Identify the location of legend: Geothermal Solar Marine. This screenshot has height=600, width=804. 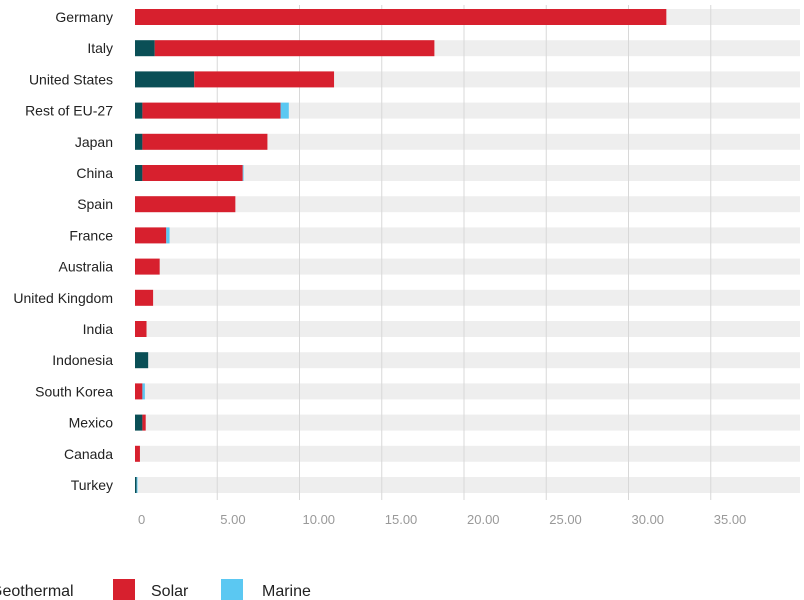
(155, 589).